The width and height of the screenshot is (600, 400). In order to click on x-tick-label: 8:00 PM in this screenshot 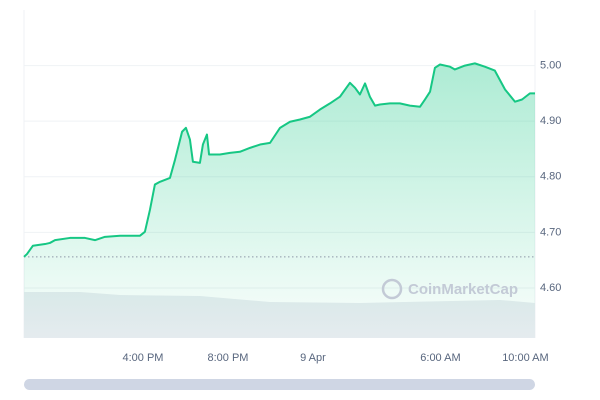, I will do `click(227, 358)`.